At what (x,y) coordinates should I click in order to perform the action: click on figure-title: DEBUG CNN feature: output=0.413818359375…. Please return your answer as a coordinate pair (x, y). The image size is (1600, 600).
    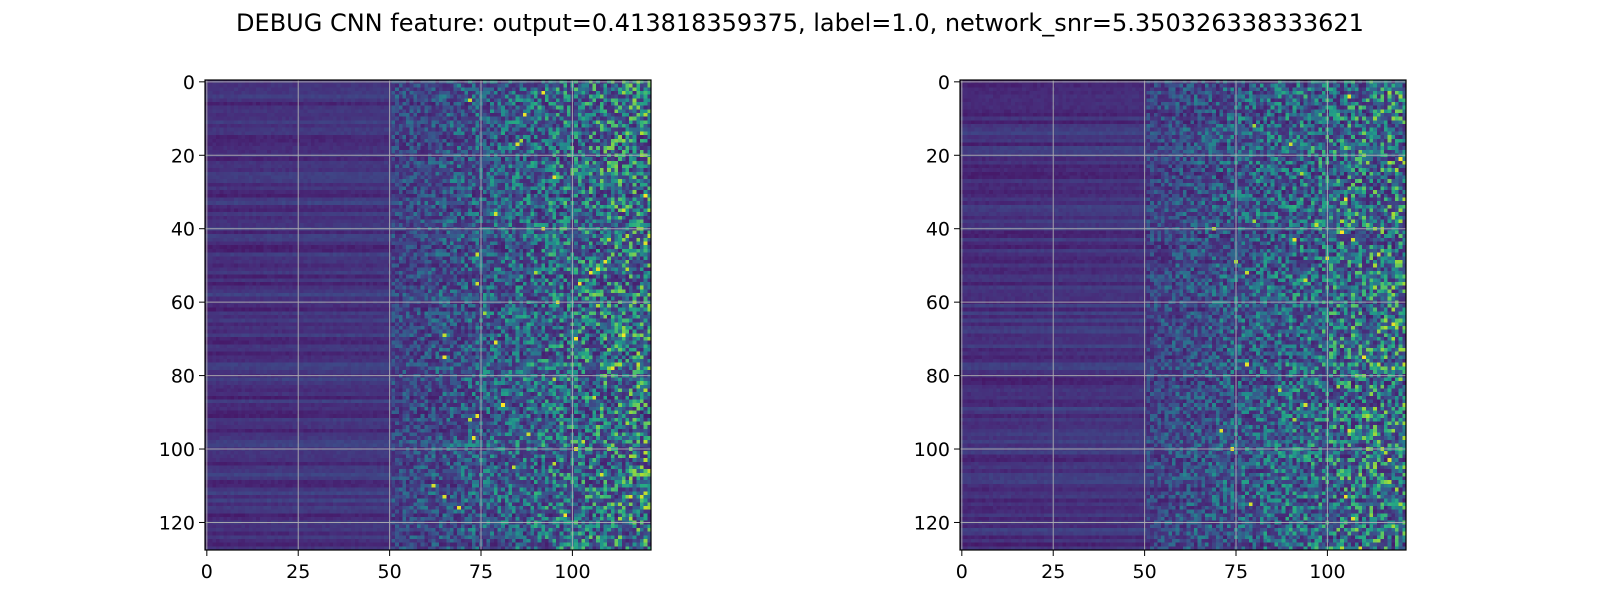
    Looking at the image, I should click on (800, 23).